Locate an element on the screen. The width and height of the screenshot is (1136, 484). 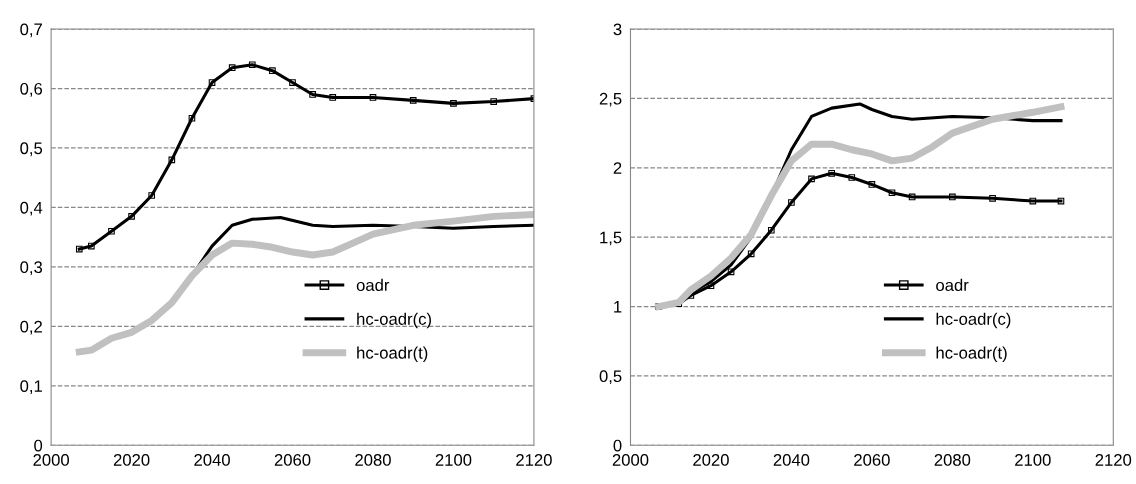
y-tick-label: 1,5 is located at coordinates (611, 238).